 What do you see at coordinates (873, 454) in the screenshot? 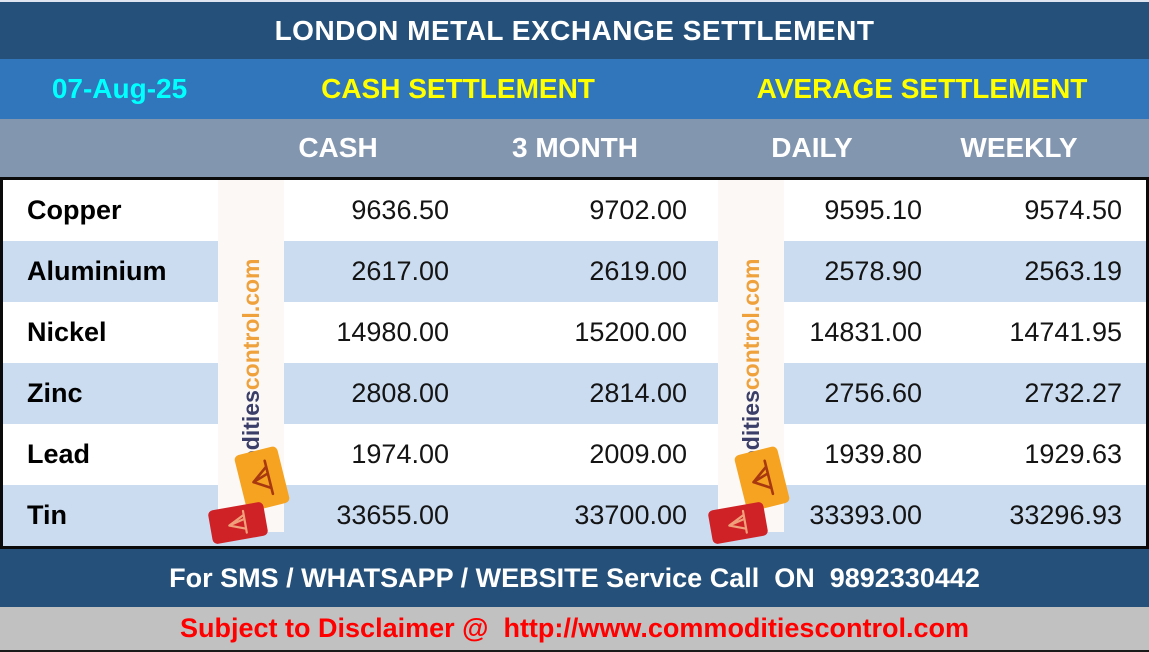
I see `daily-average-value: 1939.80` at bounding box center [873, 454].